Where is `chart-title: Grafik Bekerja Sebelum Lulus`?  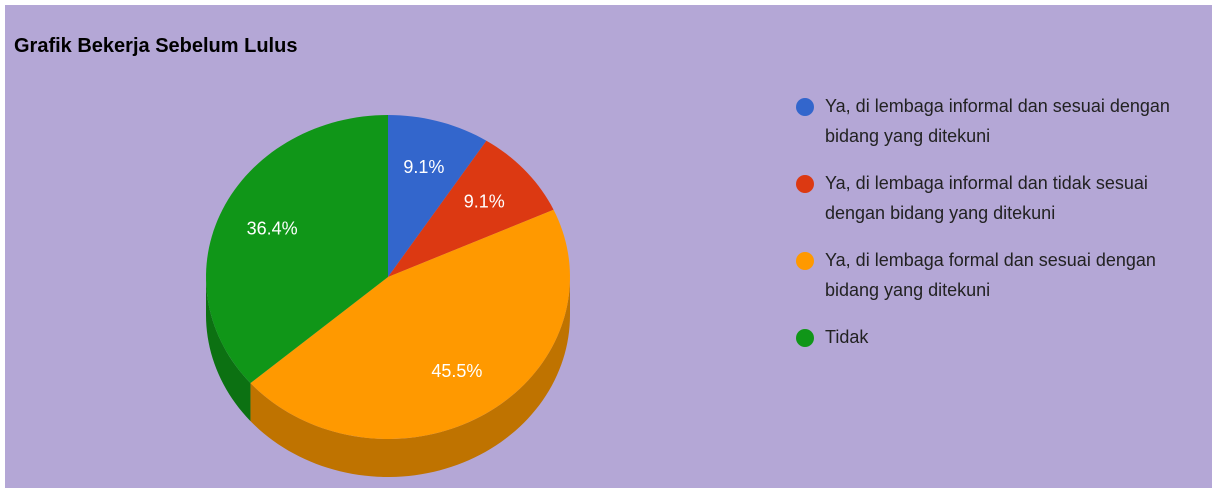
chart-title: Grafik Bekerja Sebelum Lulus is located at coordinates (155, 46).